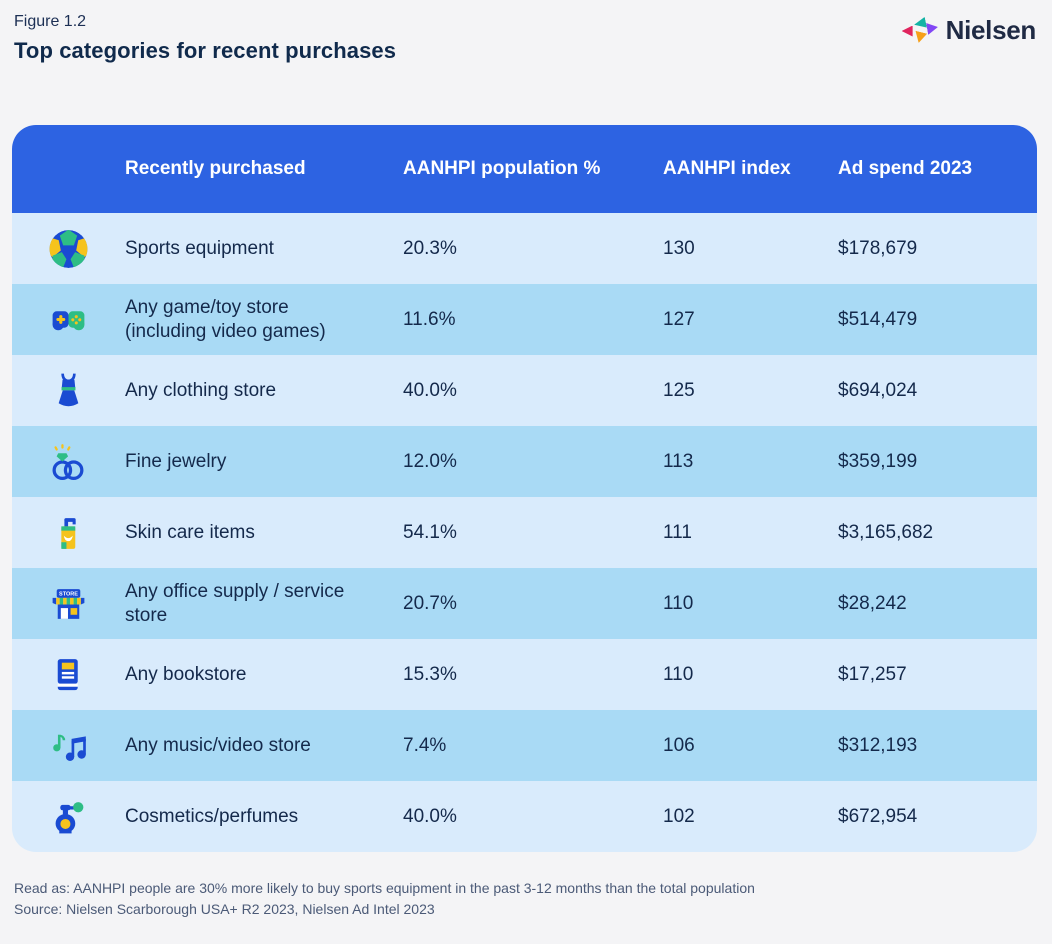  What do you see at coordinates (524, 461) in the screenshot?
I see `table-row: Fine jewelry 12.0% 113 $359,199` at bounding box center [524, 461].